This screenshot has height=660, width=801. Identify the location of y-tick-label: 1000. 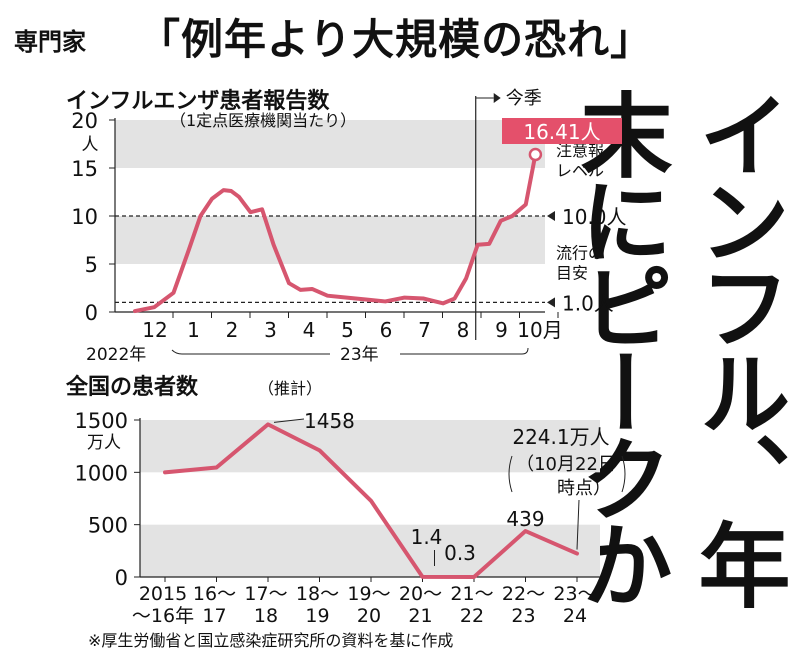
(101, 473).